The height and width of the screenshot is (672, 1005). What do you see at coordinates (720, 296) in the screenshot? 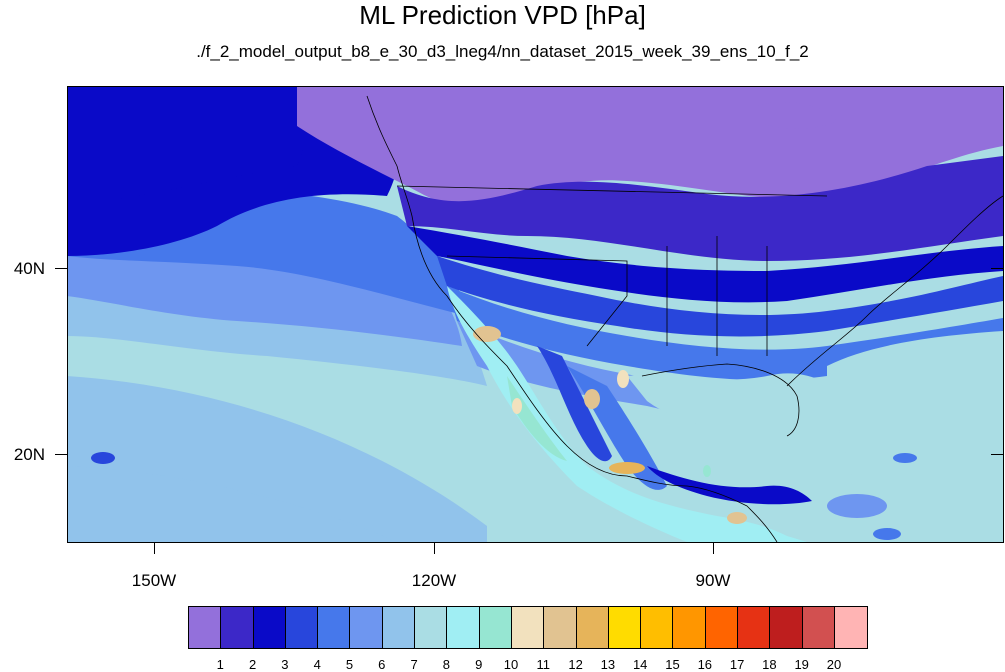
I see `field-4-continent` at bounding box center [720, 296].